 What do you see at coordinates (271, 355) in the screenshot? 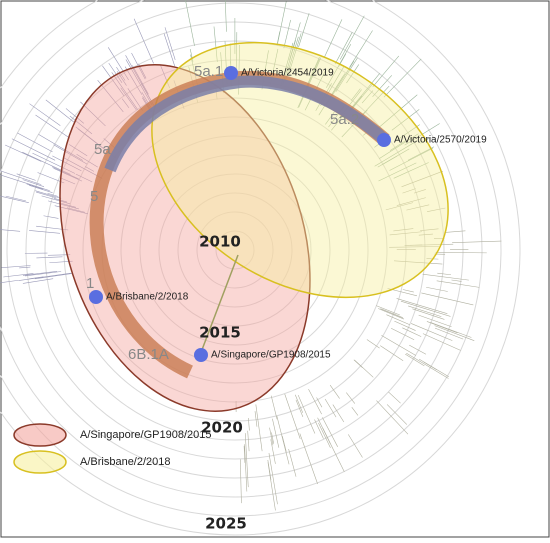
I see `strain-label: A/Singapore/GP1908/2015` at bounding box center [271, 355].